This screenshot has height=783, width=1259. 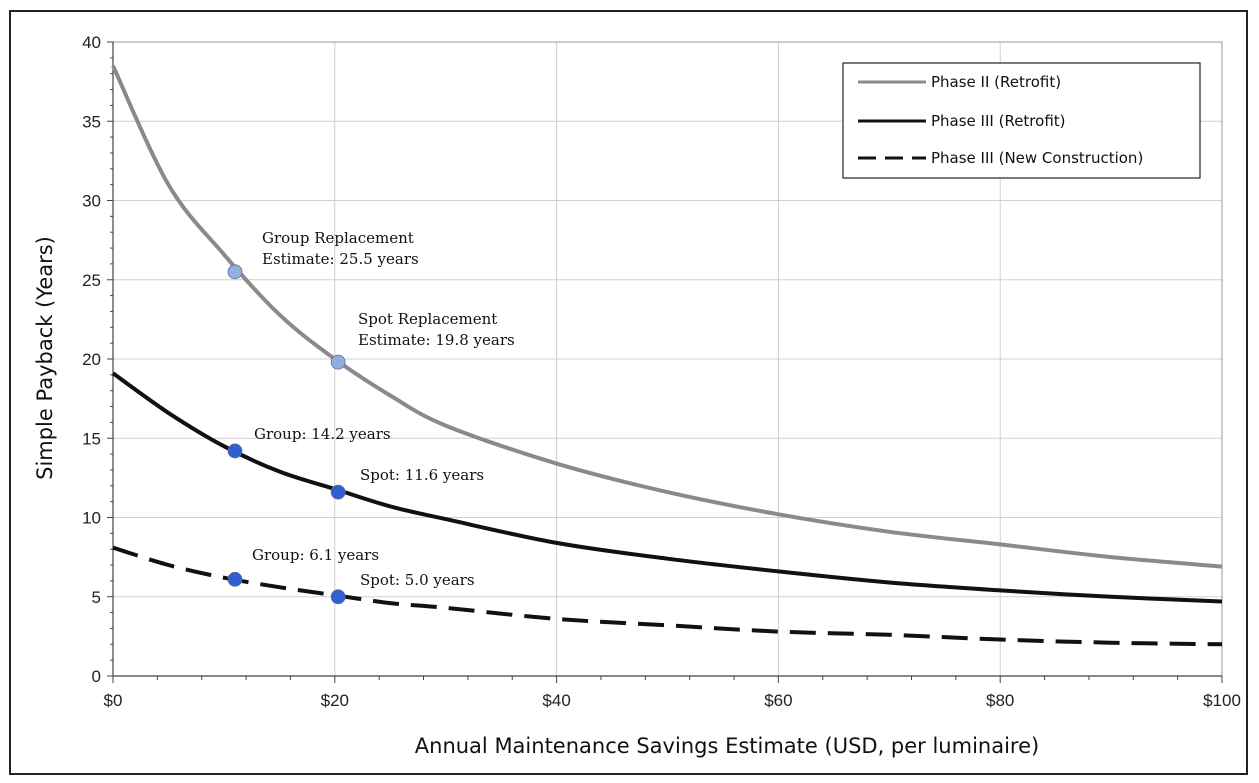 What do you see at coordinates (427, 319) in the screenshot?
I see `annotation-line: Spot Replacement` at bounding box center [427, 319].